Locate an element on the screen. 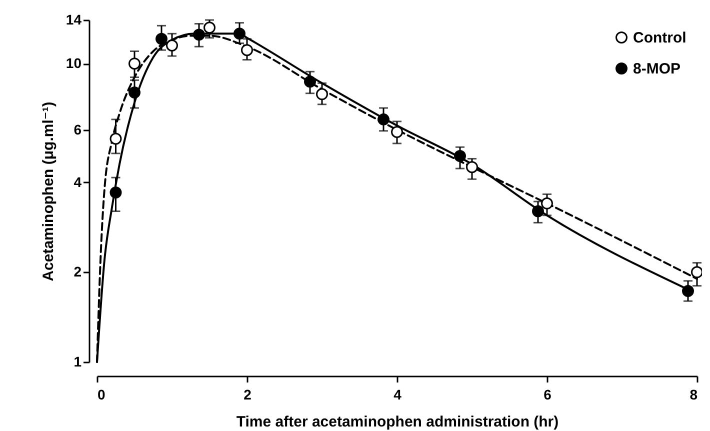 The width and height of the screenshot is (710, 431). y-tick-label: 1 is located at coordinates (78, 362).